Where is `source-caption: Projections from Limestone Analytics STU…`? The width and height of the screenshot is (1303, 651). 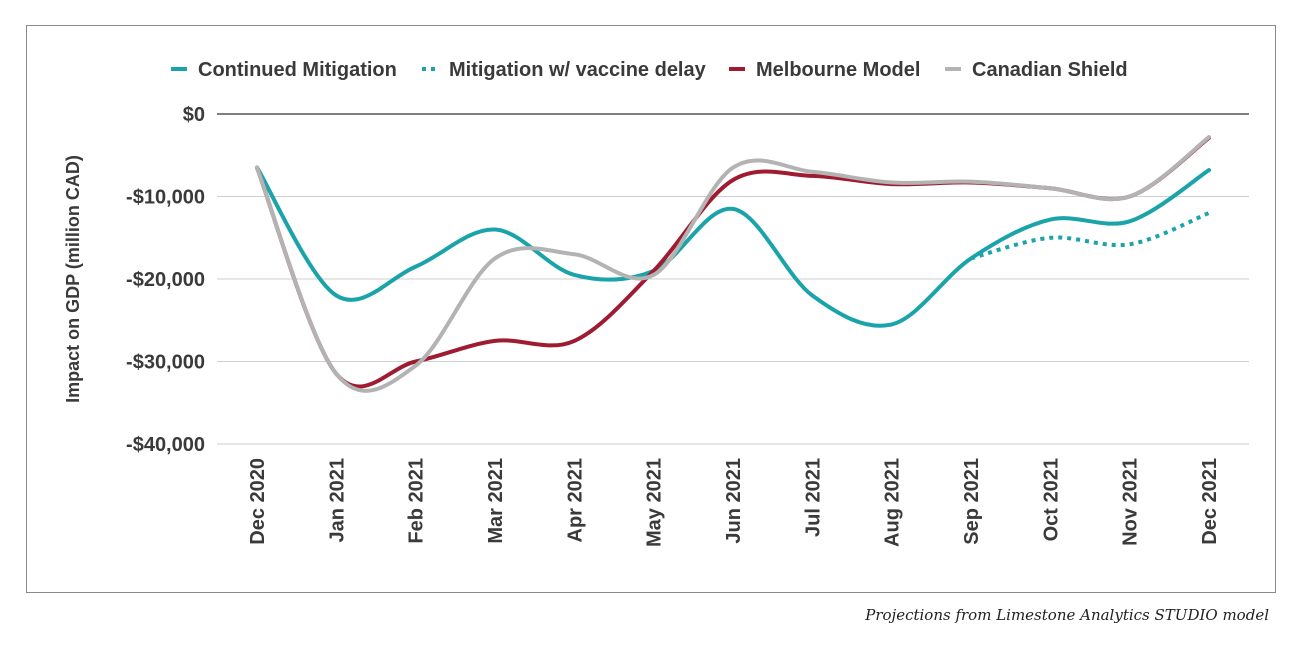 source-caption: Projections from Limestone Analytics STU… is located at coordinates (1067, 615).